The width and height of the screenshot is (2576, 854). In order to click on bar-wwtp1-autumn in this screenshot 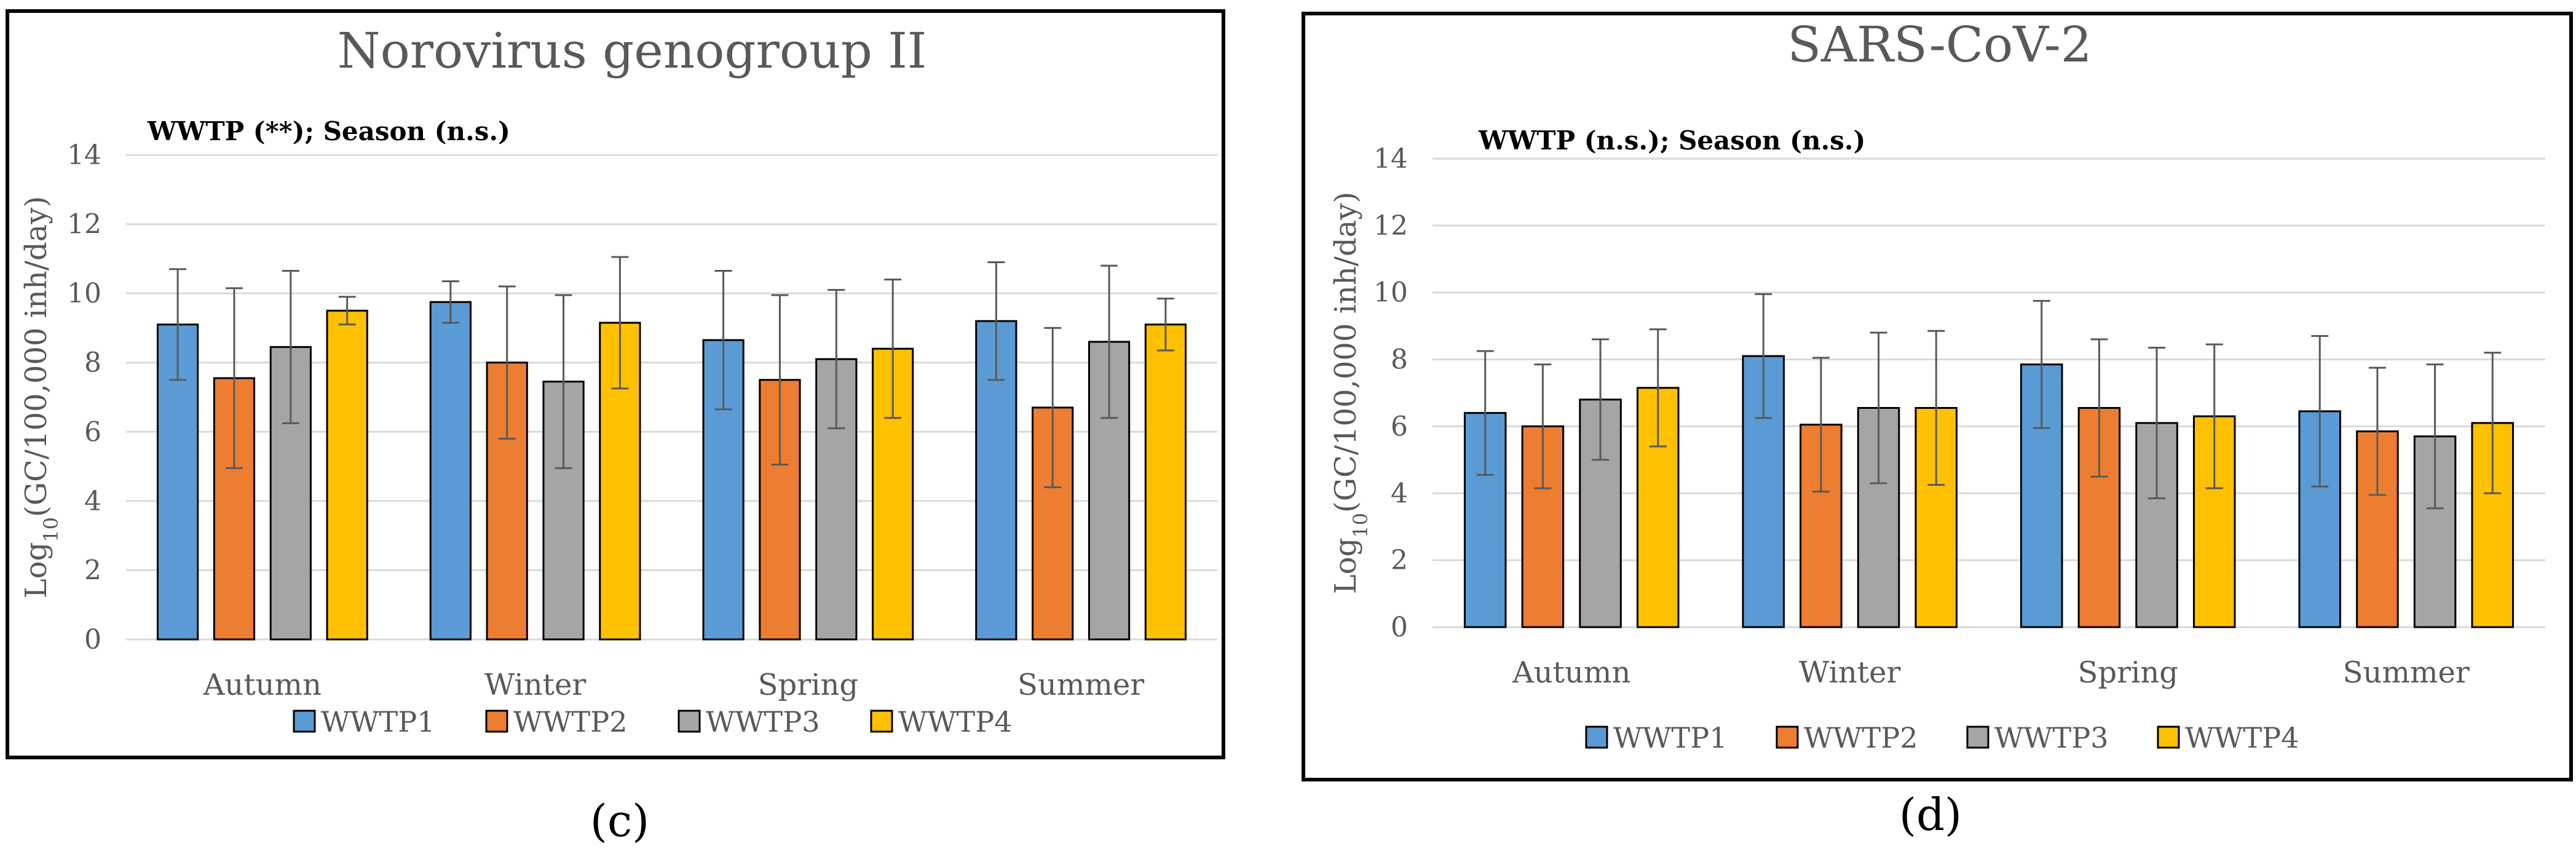, I will do `click(177, 482)`.